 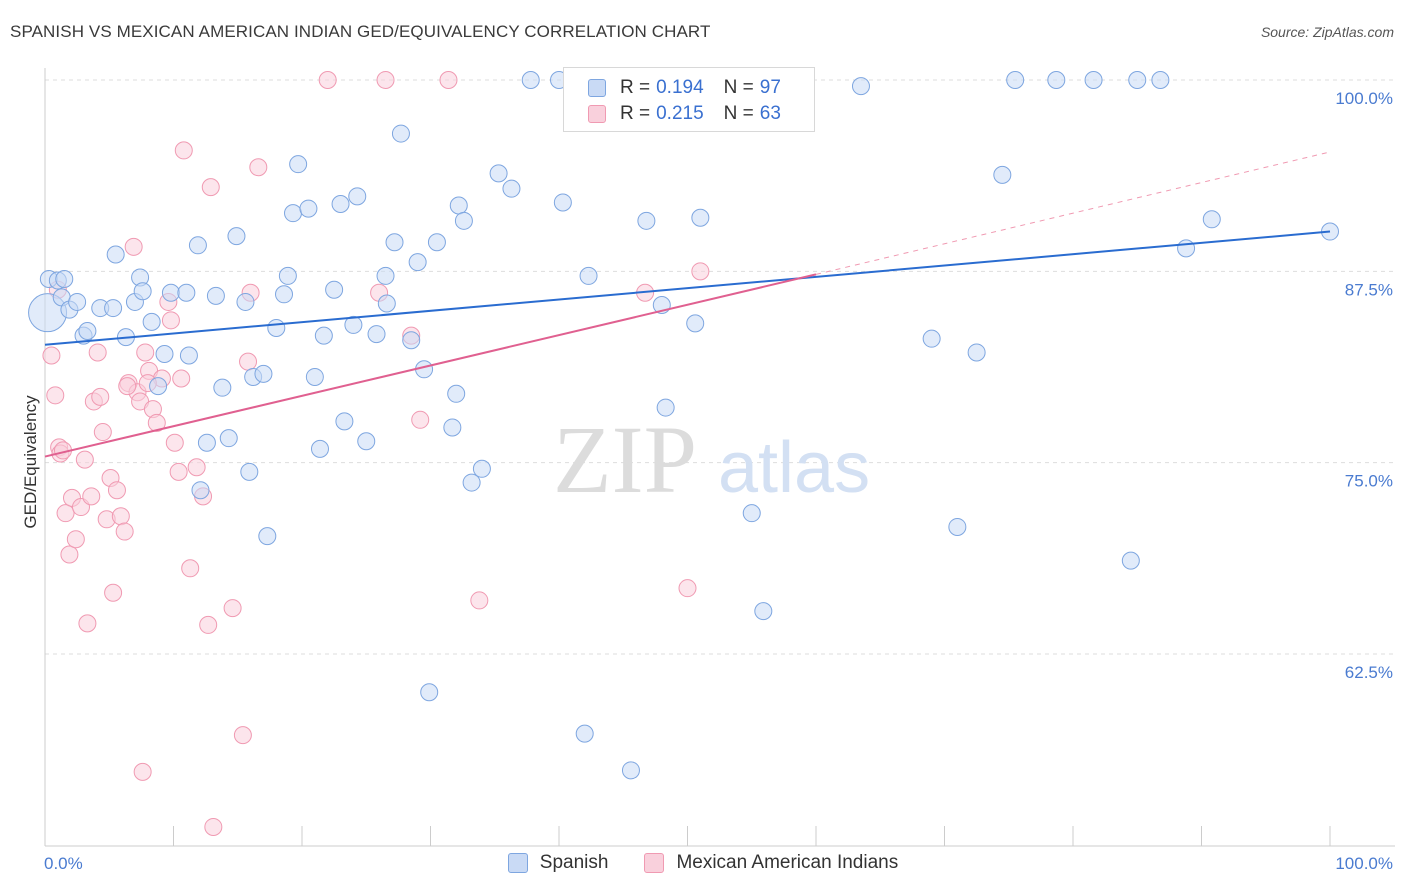 What do you see at coordinates (1369, 481) in the screenshot?
I see `y-tick-label: 75.0%` at bounding box center [1369, 481].